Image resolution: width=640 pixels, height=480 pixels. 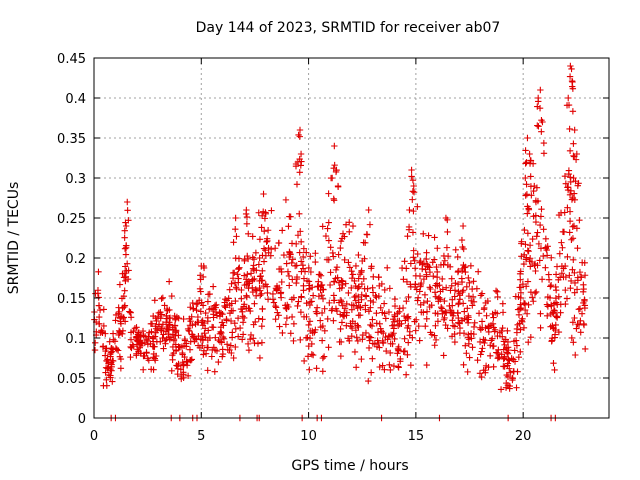 I want to click on y-tick-label: 0.2, so click(x=75, y=259).